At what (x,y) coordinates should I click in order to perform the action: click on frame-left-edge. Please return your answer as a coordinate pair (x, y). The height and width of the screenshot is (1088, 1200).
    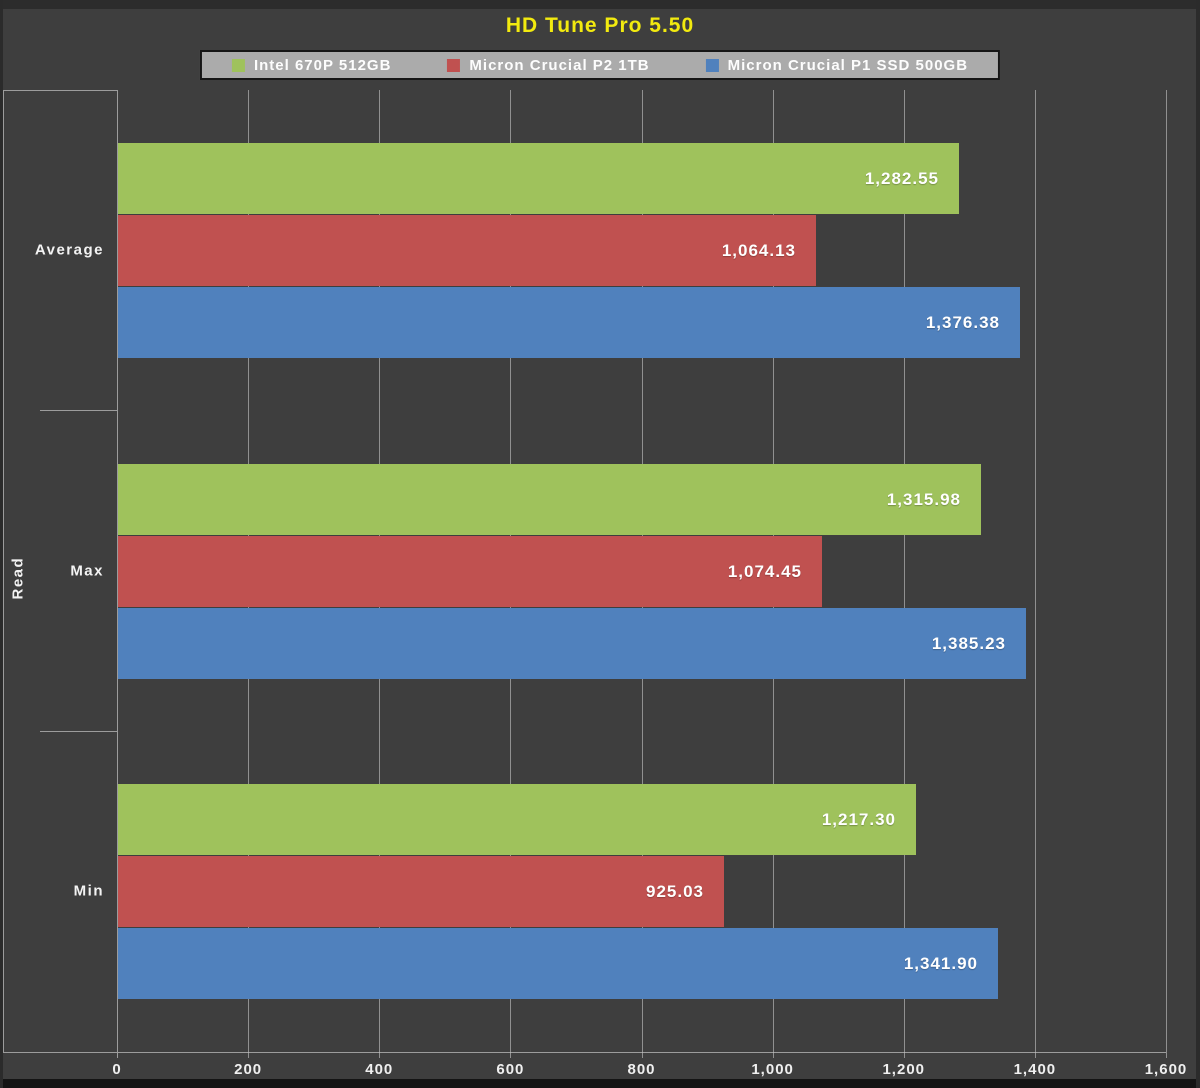
    Looking at the image, I should click on (1, 544).